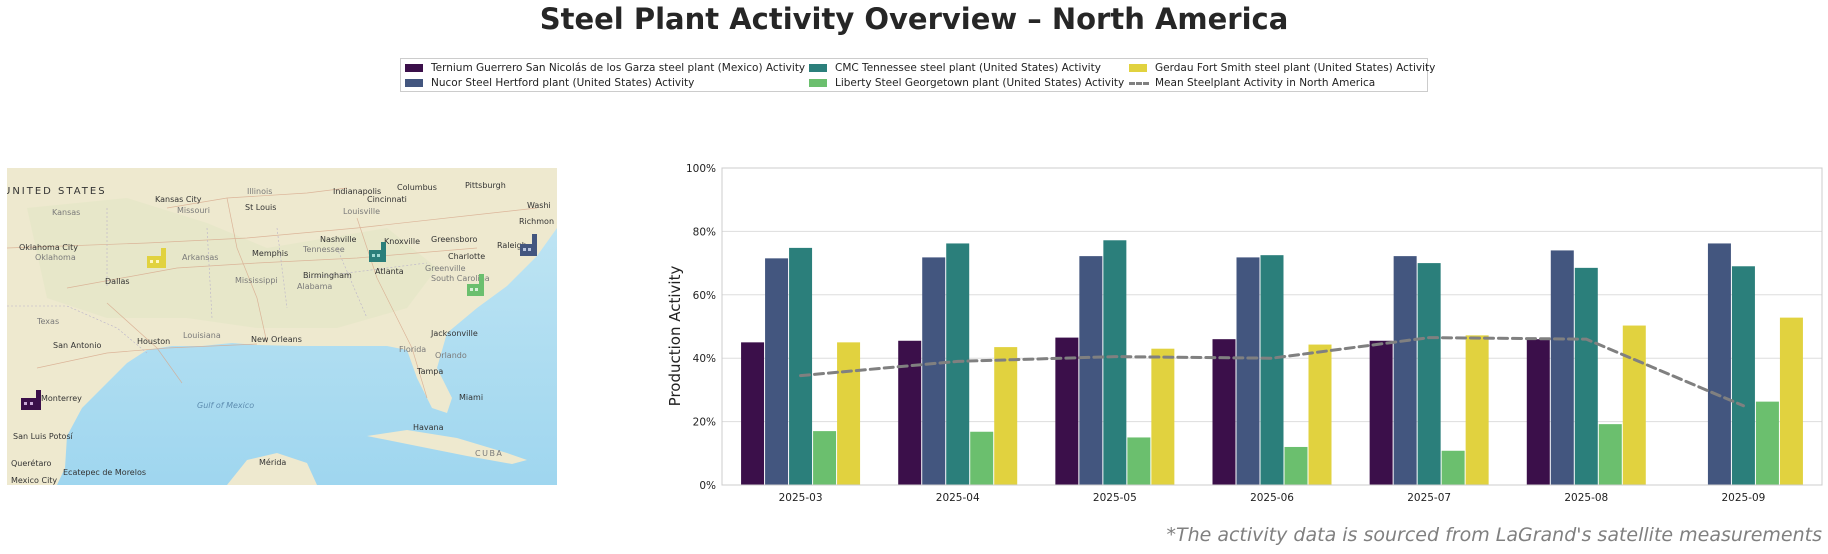  Describe the element at coordinates (402, 241) in the screenshot. I see `svg-text: Knoxville` at that location.